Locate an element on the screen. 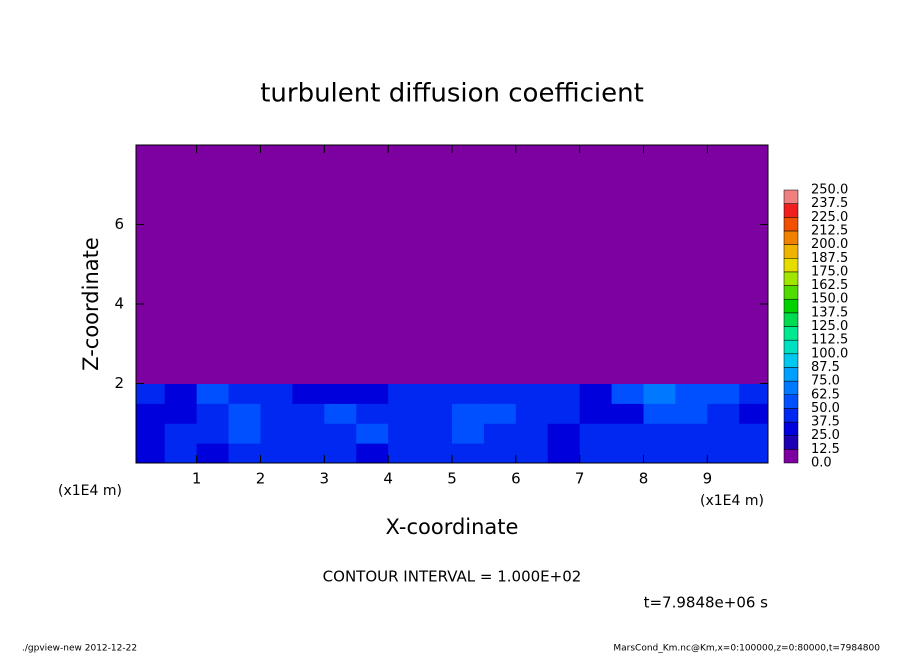 The width and height of the screenshot is (904, 654). colorbar-label: 212.5 is located at coordinates (829, 230).